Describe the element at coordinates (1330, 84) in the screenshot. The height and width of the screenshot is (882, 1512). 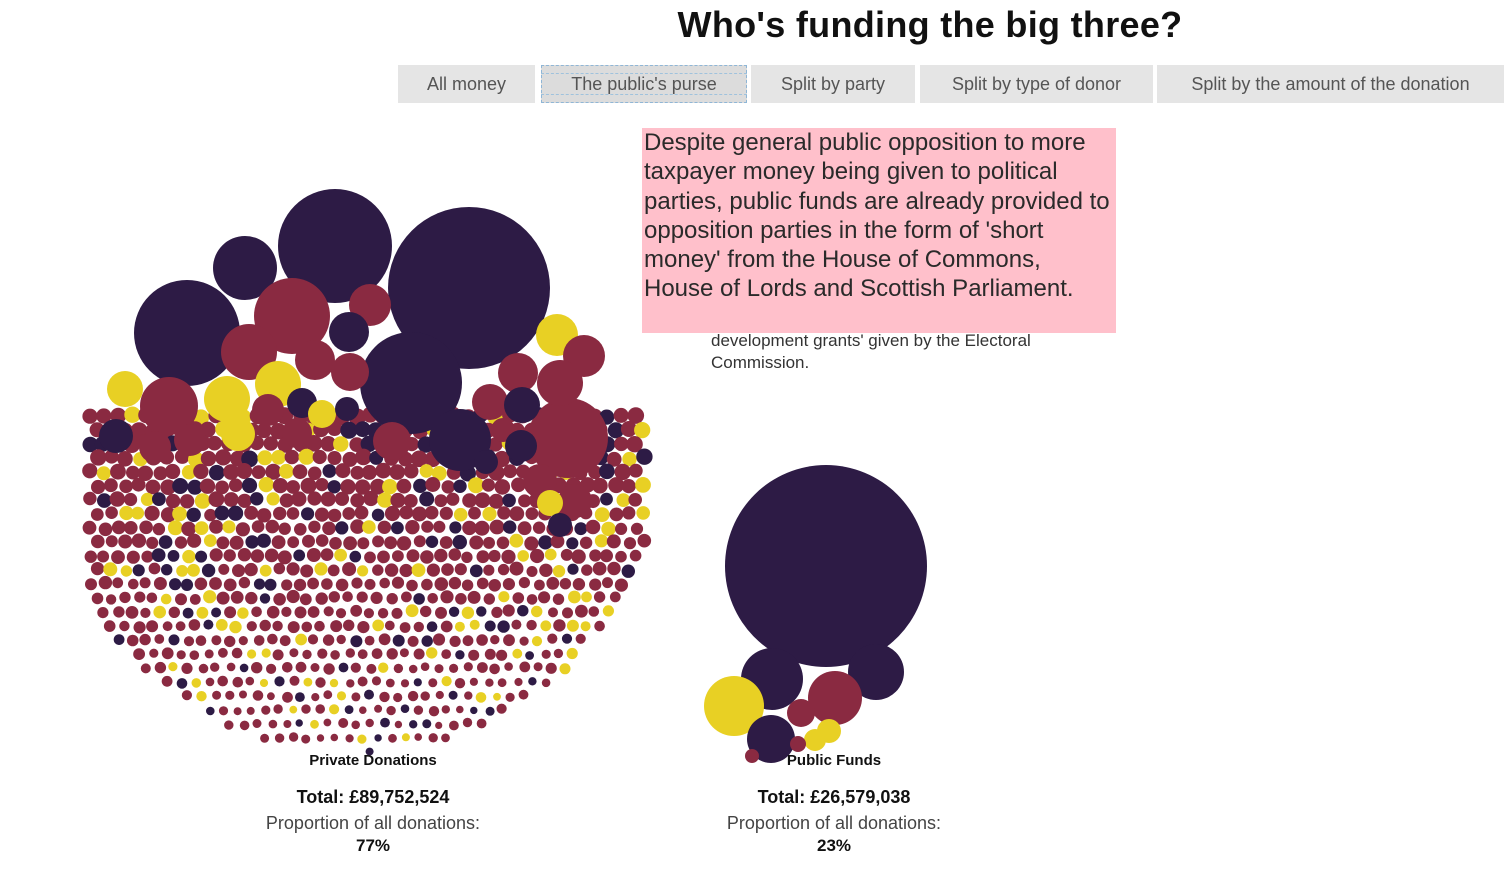
I see `tab-split-by-amount: Split by the amount of the donation` at that location.